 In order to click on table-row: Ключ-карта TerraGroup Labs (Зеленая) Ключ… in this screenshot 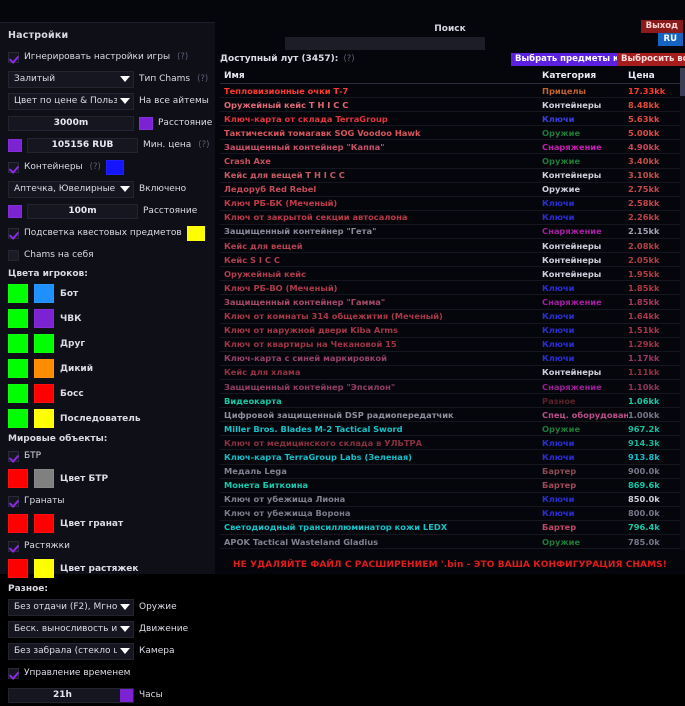, I will do `click(451, 457)`.